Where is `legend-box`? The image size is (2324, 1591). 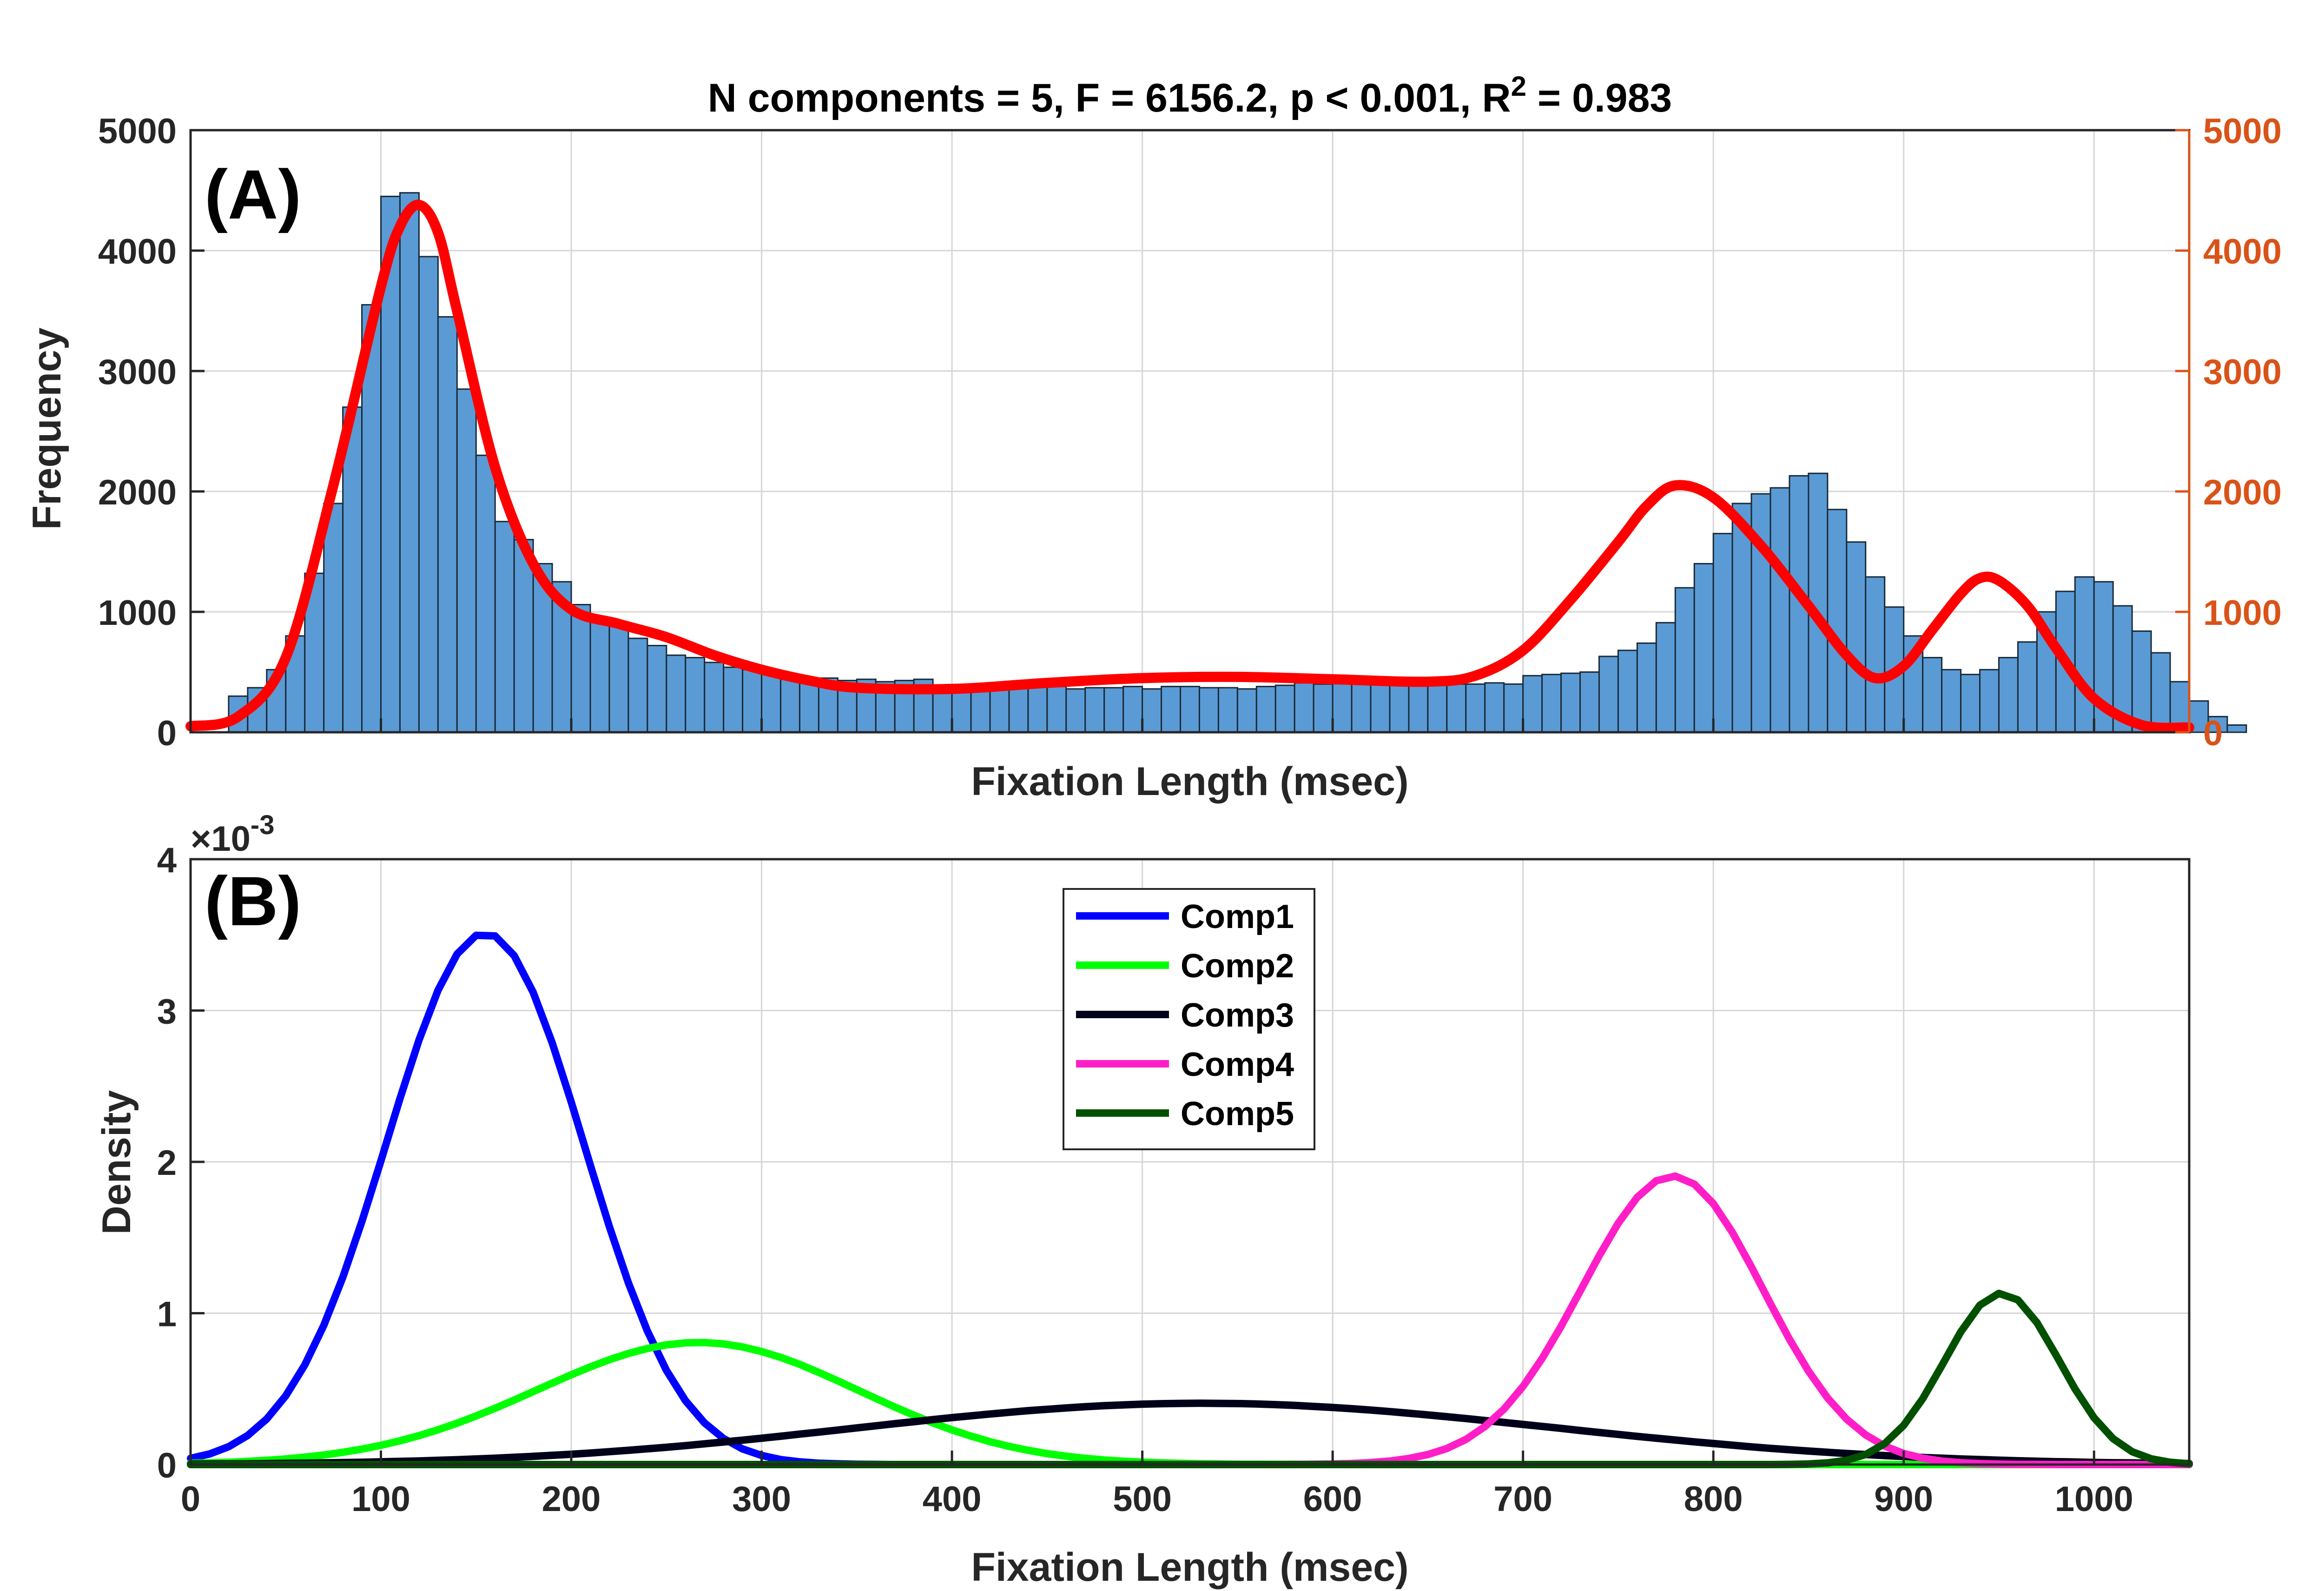
legend-box is located at coordinates (1189, 1019).